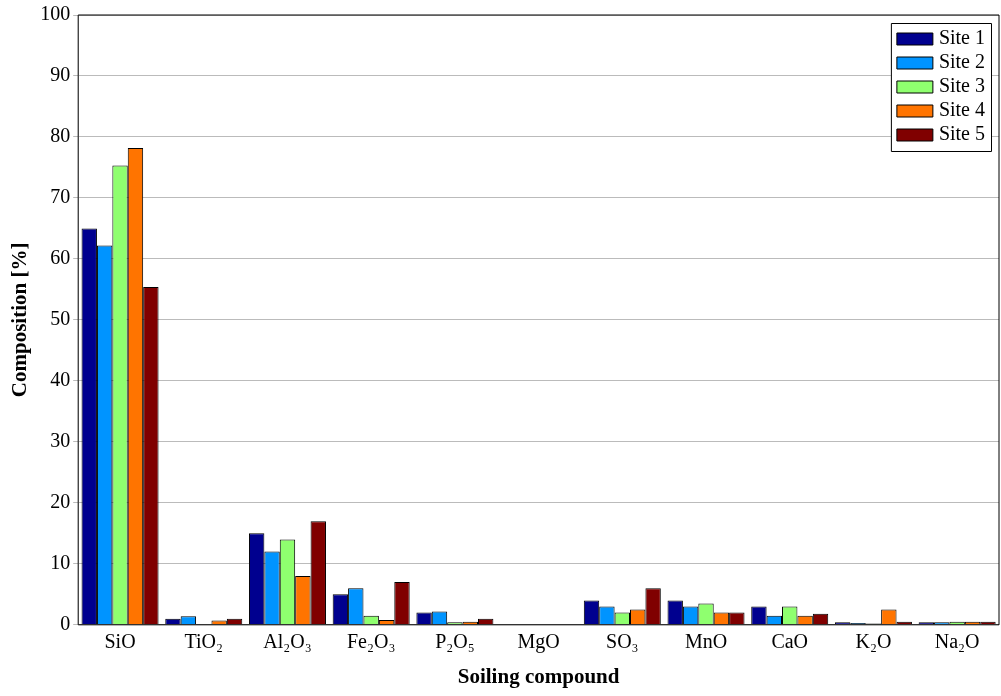 This screenshot has width=1001, height=696. I want to click on y-axis-title: Composition [%], so click(19, 320).